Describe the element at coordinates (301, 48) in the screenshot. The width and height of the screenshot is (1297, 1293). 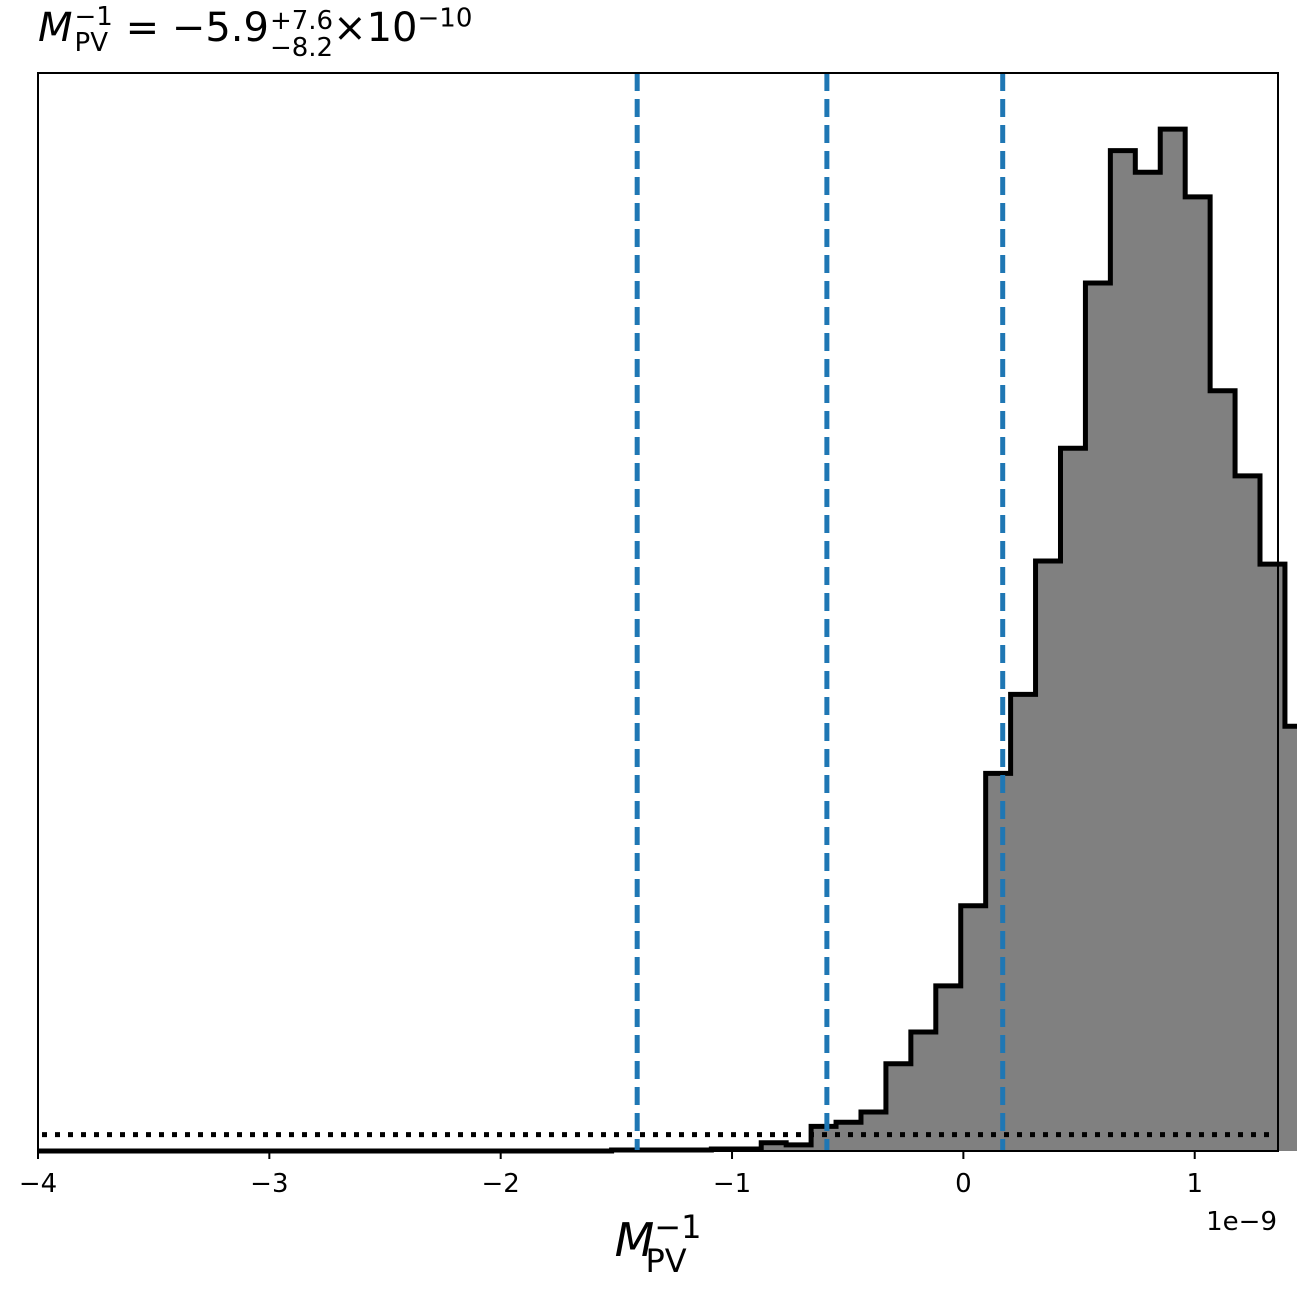
I see `title-err-minus: −8.2` at that location.